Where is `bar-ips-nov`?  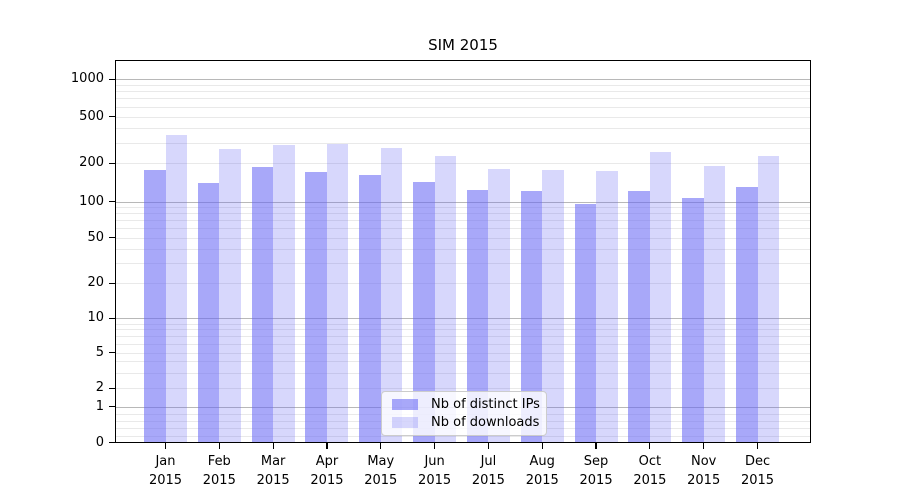
bar-ips-nov is located at coordinates (693, 319).